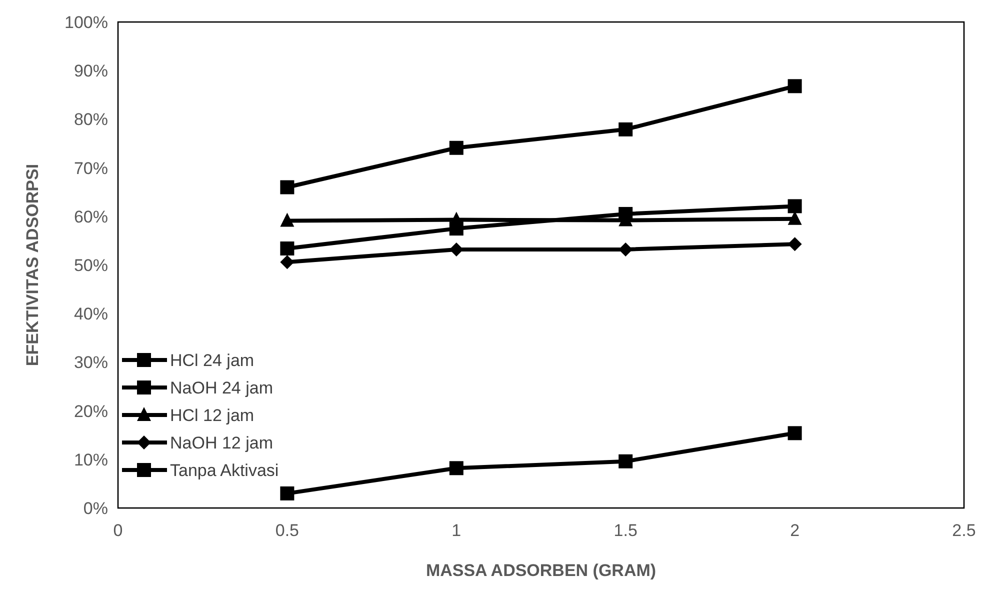 This screenshot has width=992, height=594. Describe the element at coordinates (457, 530) in the screenshot. I see `x-tick-label: 1` at that location.